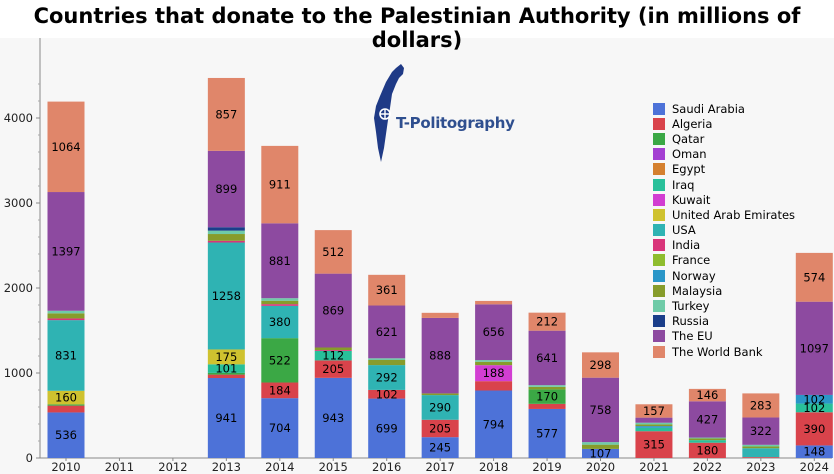 The width and height of the screenshot is (834, 474). Describe the element at coordinates (280, 390) in the screenshot. I see `data-label: 184` at that location.